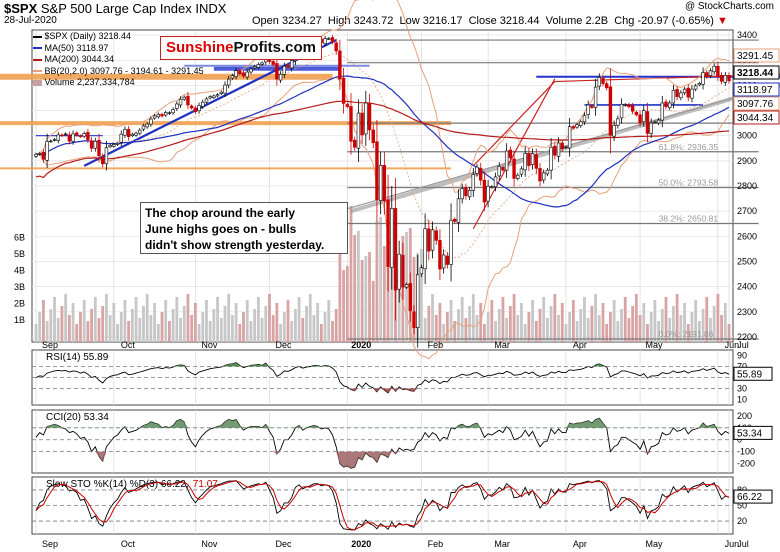 The width and height of the screenshot is (780, 552). Describe the element at coordinates (514, 124) in the screenshot. I see `red-trend-line` at that location.